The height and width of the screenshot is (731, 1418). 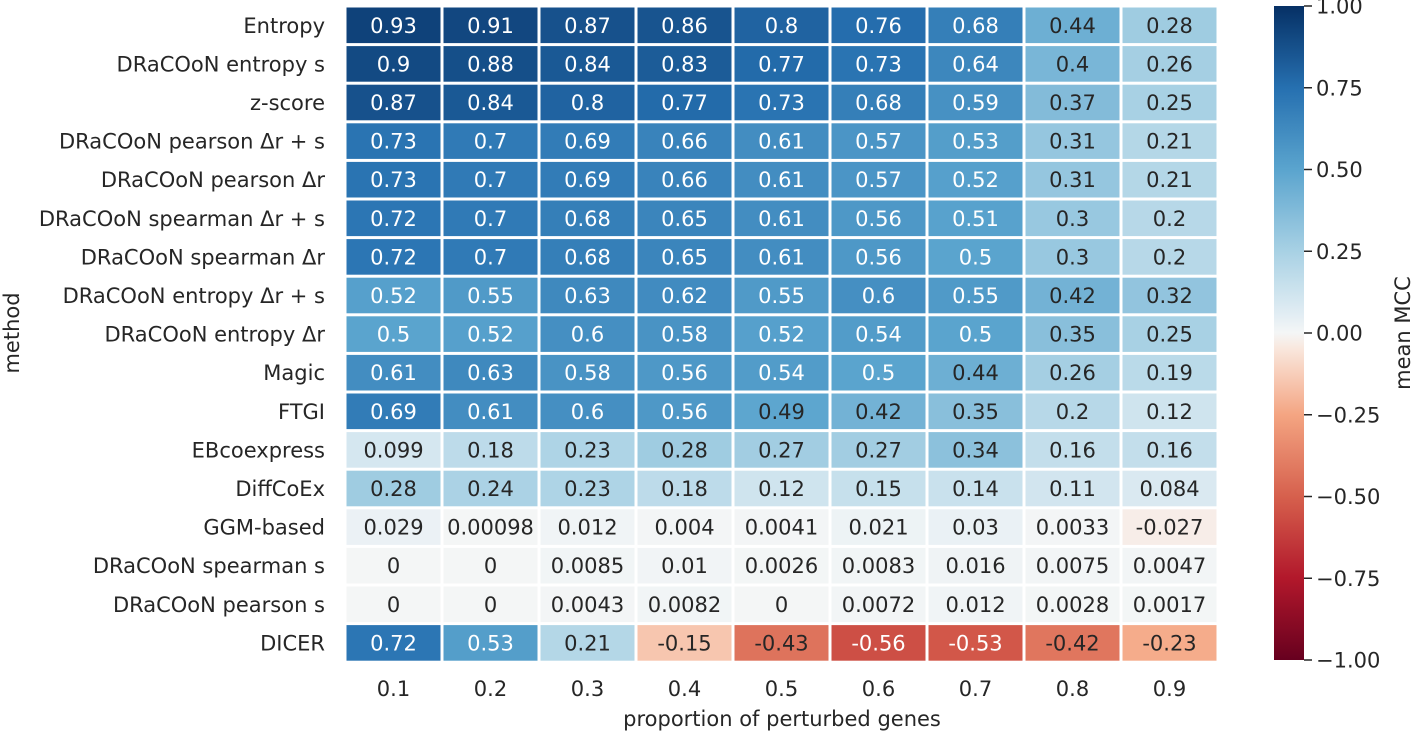 What do you see at coordinates (782, 719) in the screenshot?
I see `x-axis-label: proportion of perturbed genes` at bounding box center [782, 719].